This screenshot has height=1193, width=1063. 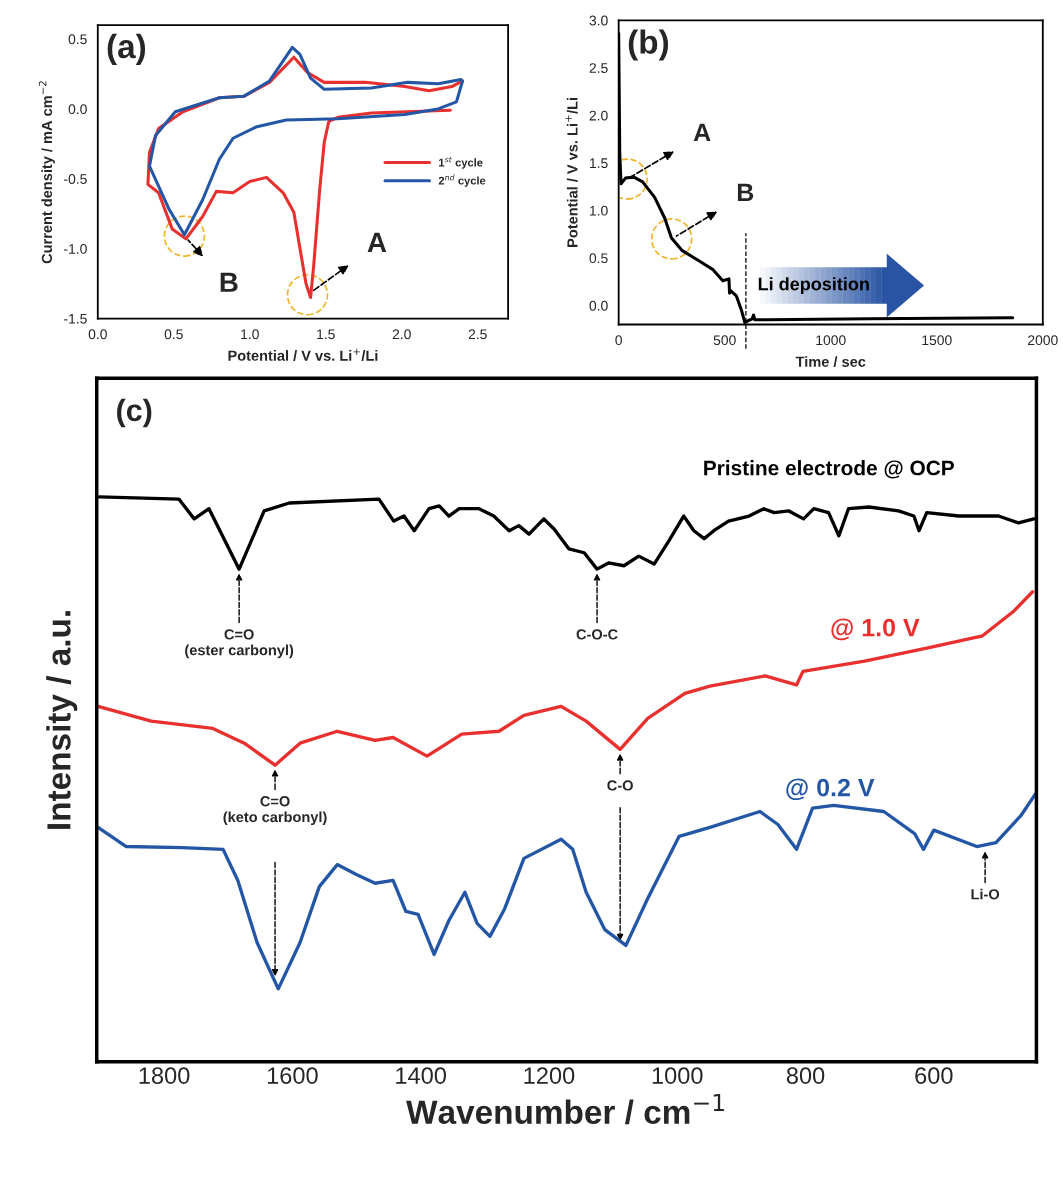 I want to click on x-axis-title: Wavenumber / cm$^{−1}$, so click(x=565, y=1109).